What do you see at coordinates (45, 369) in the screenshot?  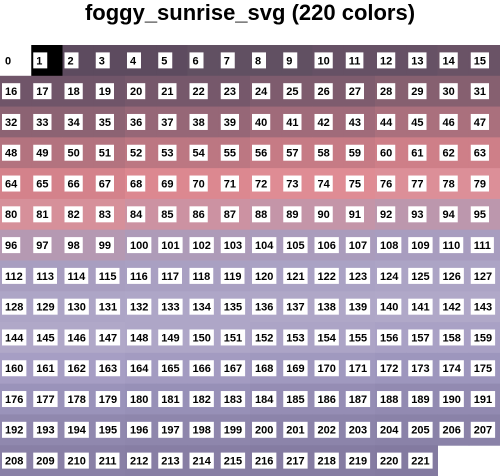 I see `swatch-label: 161` at bounding box center [45, 369].